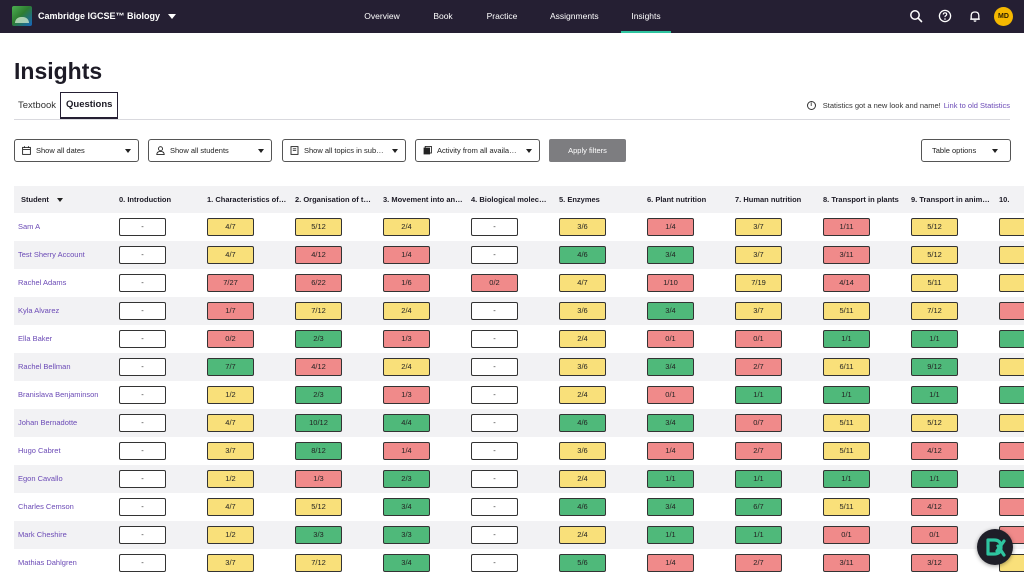  What do you see at coordinates (230, 339) in the screenshot?
I see `score-cell: 0/2` at bounding box center [230, 339].